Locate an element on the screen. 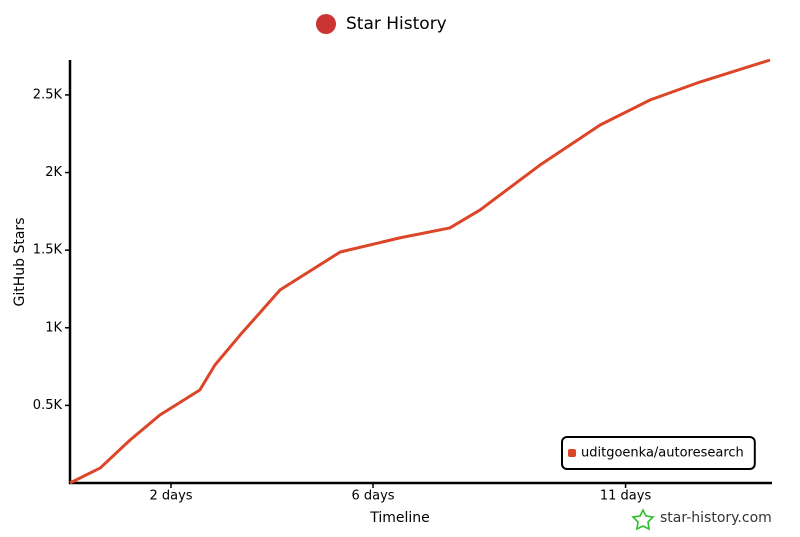 This screenshot has width=800, height=537. y-tick-label: 2K is located at coordinates (53, 172).